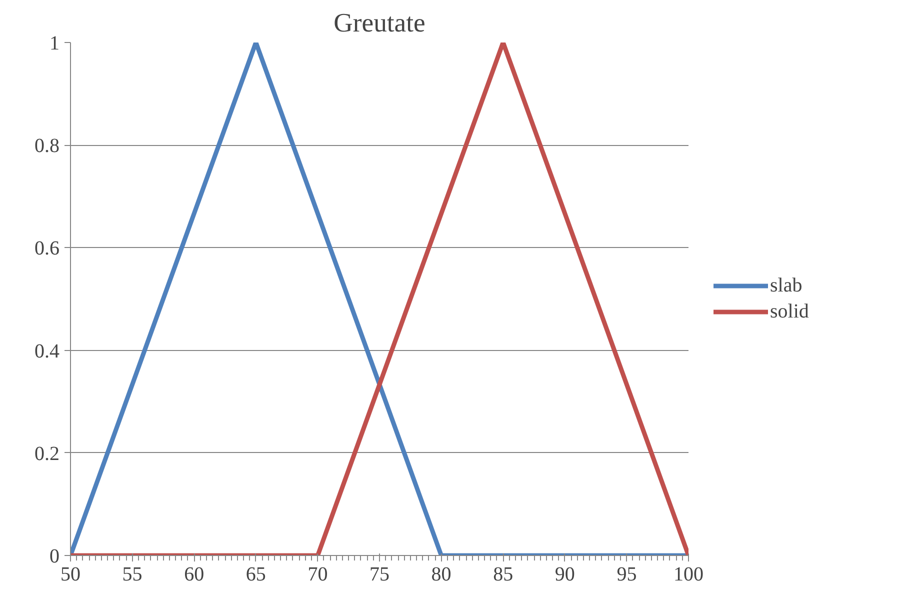 The image size is (905, 607). Describe the element at coordinates (256, 575) in the screenshot. I see `x-tick-label: 65` at that location.